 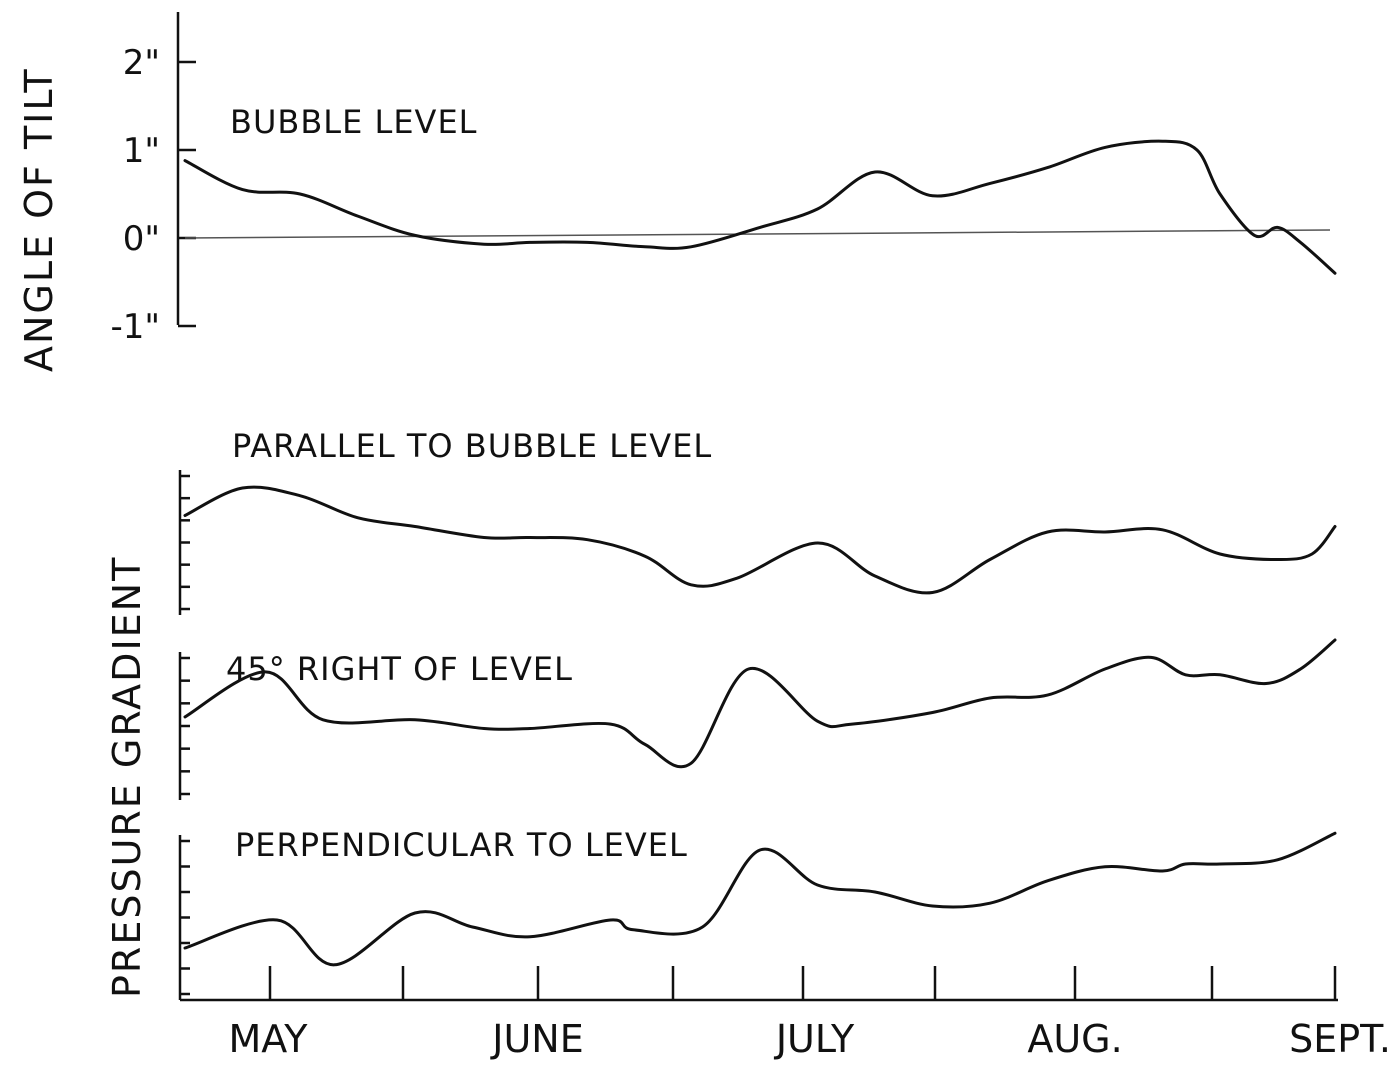 What do you see at coordinates (461, 845) in the screenshot?
I see `perpendicular-title: PERPENDICULAR TO LEVEL` at bounding box center [461, 845].